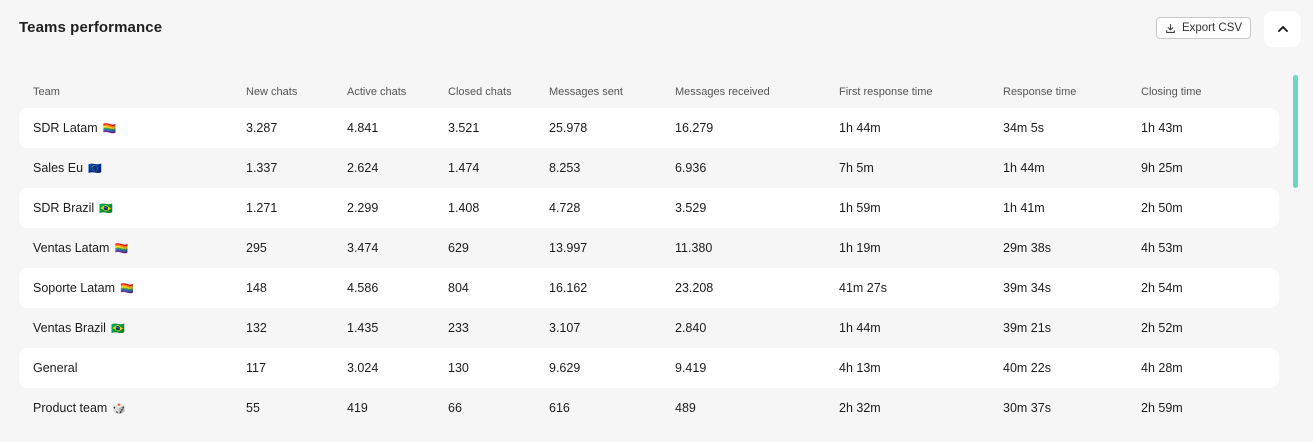 The height and width of the screenshot is (442, 1313). What do you see at coordinates (694, 248) in the screenshot?
I see `messages-received-cell: 11.380` at bounding box center [694, 248].